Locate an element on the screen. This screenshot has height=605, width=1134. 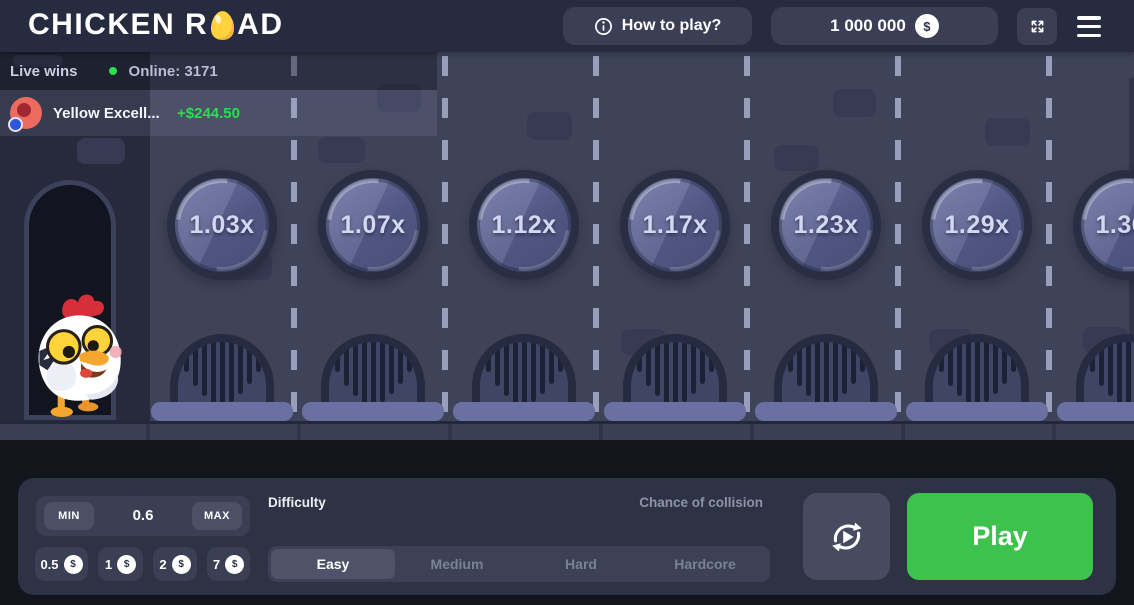
difficulty-selector: Easy Medium Hard Hardcore is located at coordinates (519, 564).